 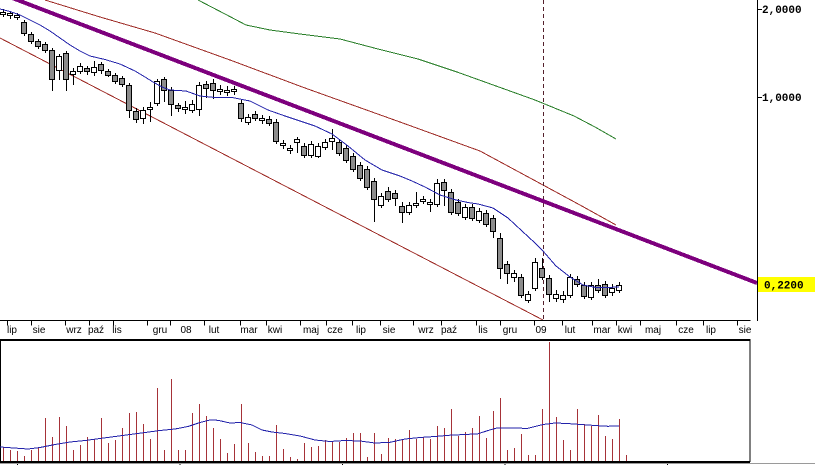 I want to click on svg-text: 0,2200, so click(x=784, y=287).